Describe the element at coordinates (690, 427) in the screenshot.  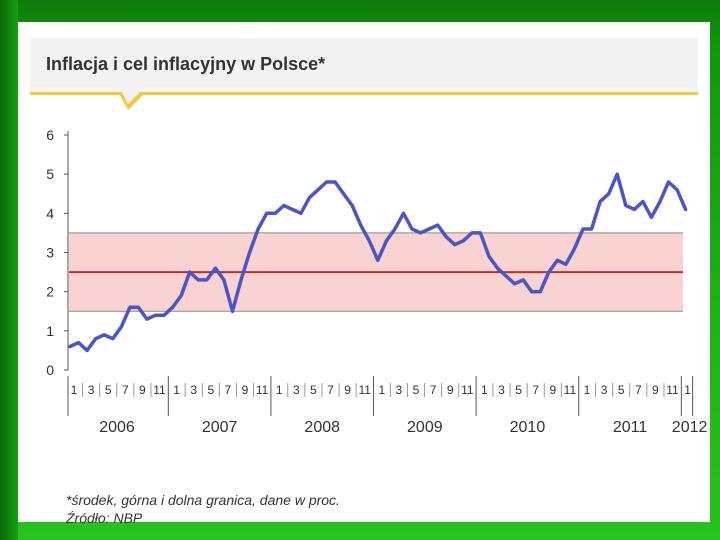
I see `year-label: 2012` at that location.